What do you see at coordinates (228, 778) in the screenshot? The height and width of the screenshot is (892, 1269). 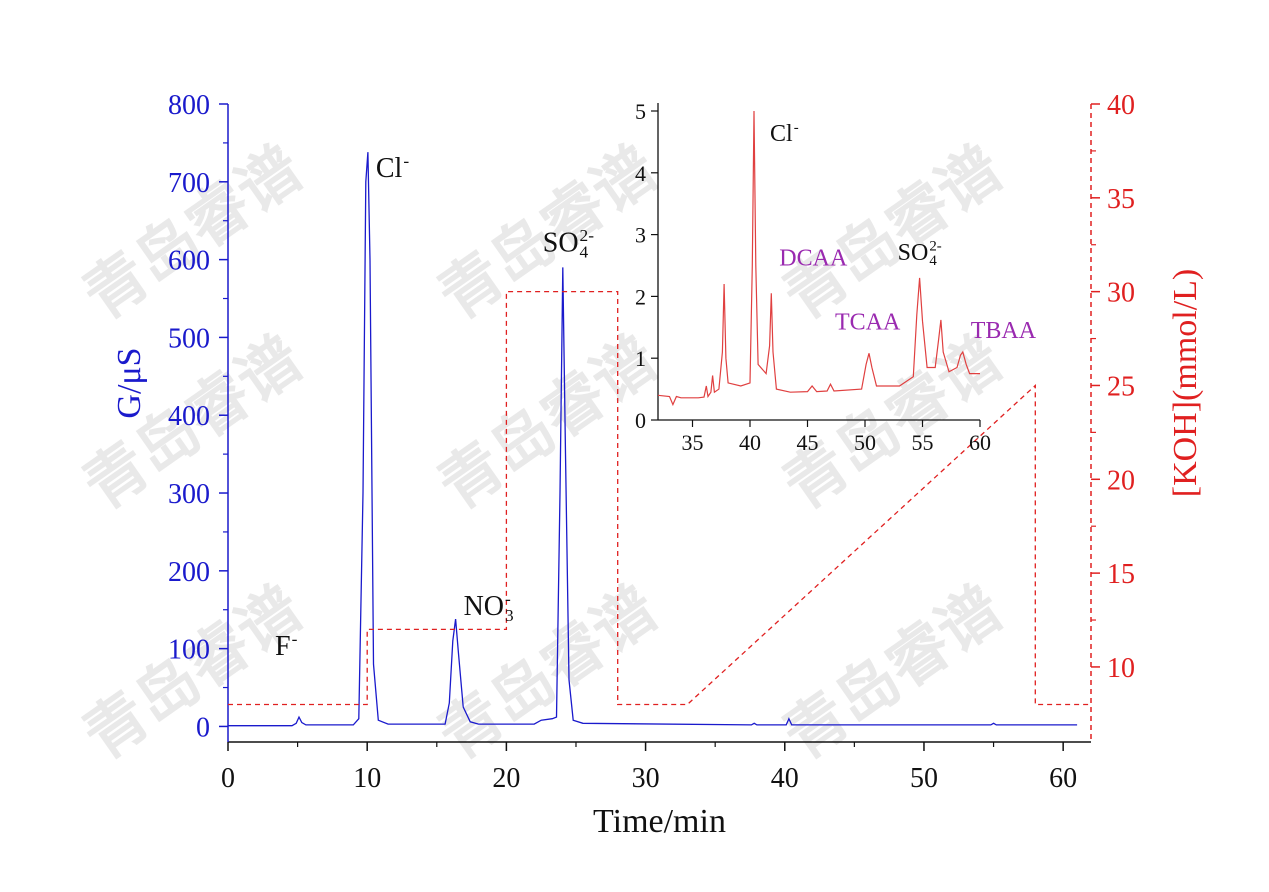 I see `x-tick-label: 0` at bounding box center [228, 778].